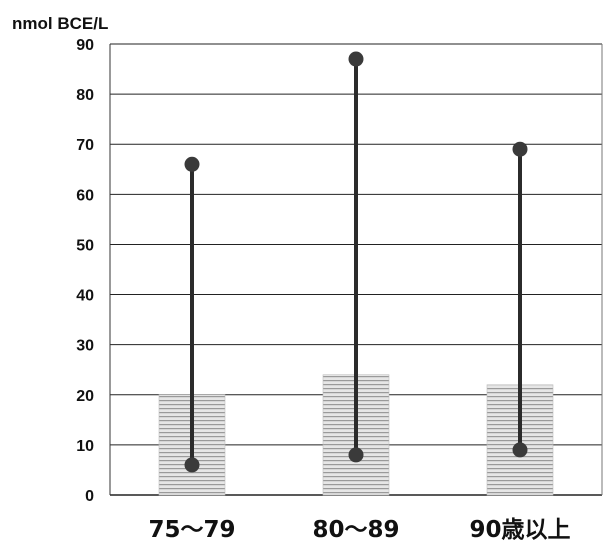 The image size is (611, 549). Describe the element at coordinates (85, 271) in the screenshot. I see `y-axis-ticks: 0 10 20 30 40 50 60 70 80 90` at that location.